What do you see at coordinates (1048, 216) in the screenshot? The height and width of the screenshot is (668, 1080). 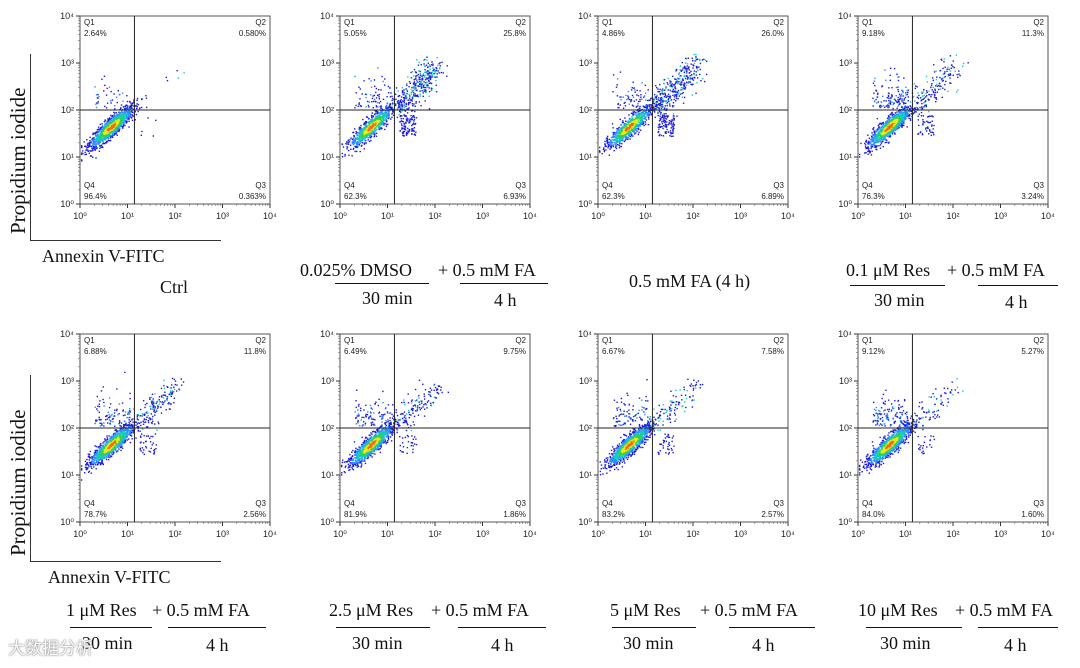 I see `panel-4-xtick-label-4: 10⁴` at bounding box center [1048, 216].